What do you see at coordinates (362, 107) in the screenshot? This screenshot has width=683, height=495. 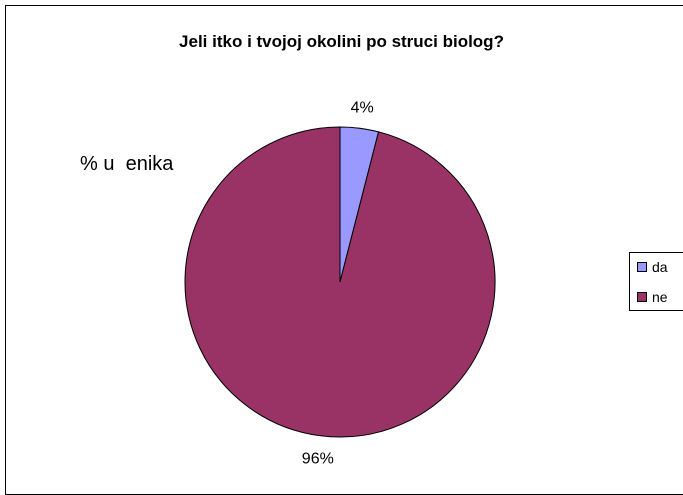 I see `data-label-da: 4%` at bounding box center [362, 107].